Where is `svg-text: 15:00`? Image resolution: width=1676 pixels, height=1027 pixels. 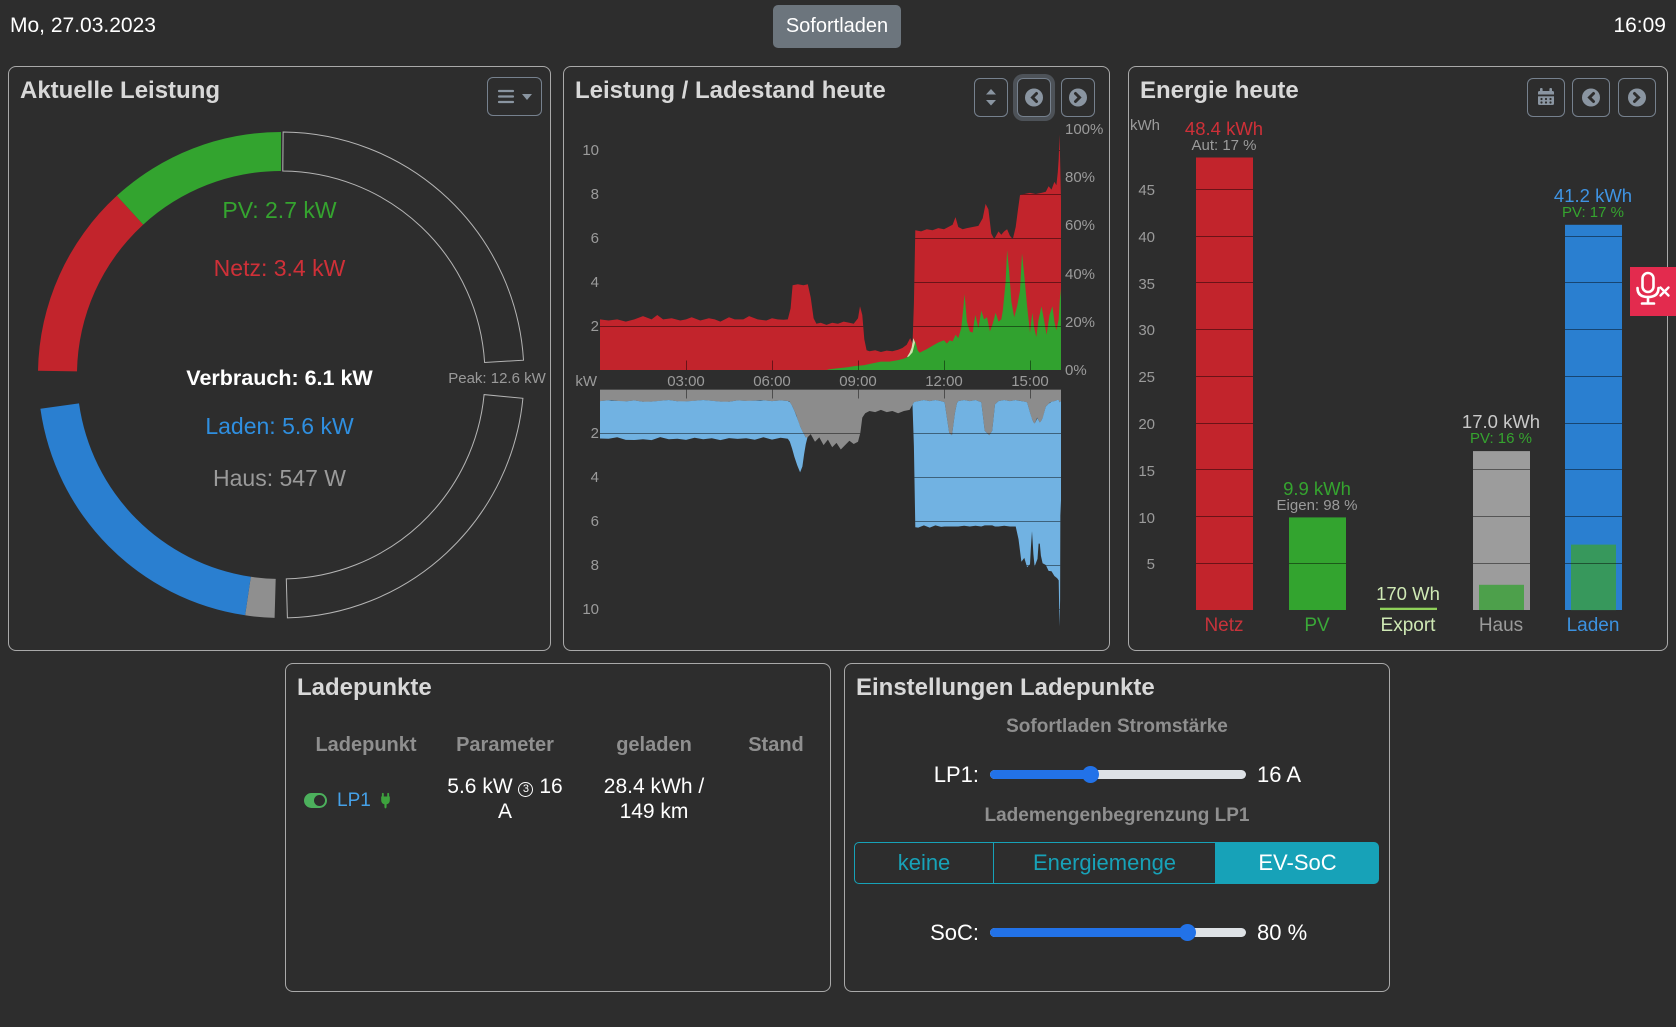
svg-text: 15:00 is located at coordinates (1030, 381).